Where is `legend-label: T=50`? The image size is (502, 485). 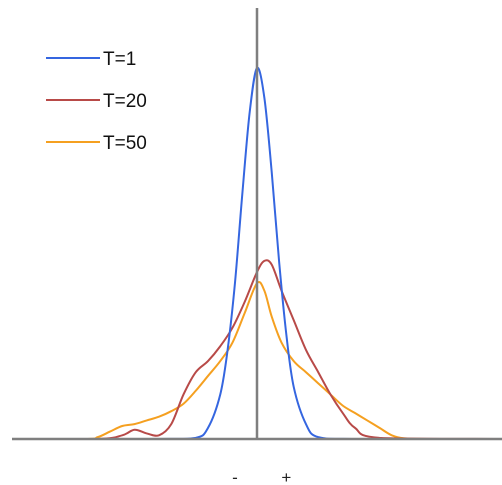
legend-label: T=50 is located at coordinates (125, 143).